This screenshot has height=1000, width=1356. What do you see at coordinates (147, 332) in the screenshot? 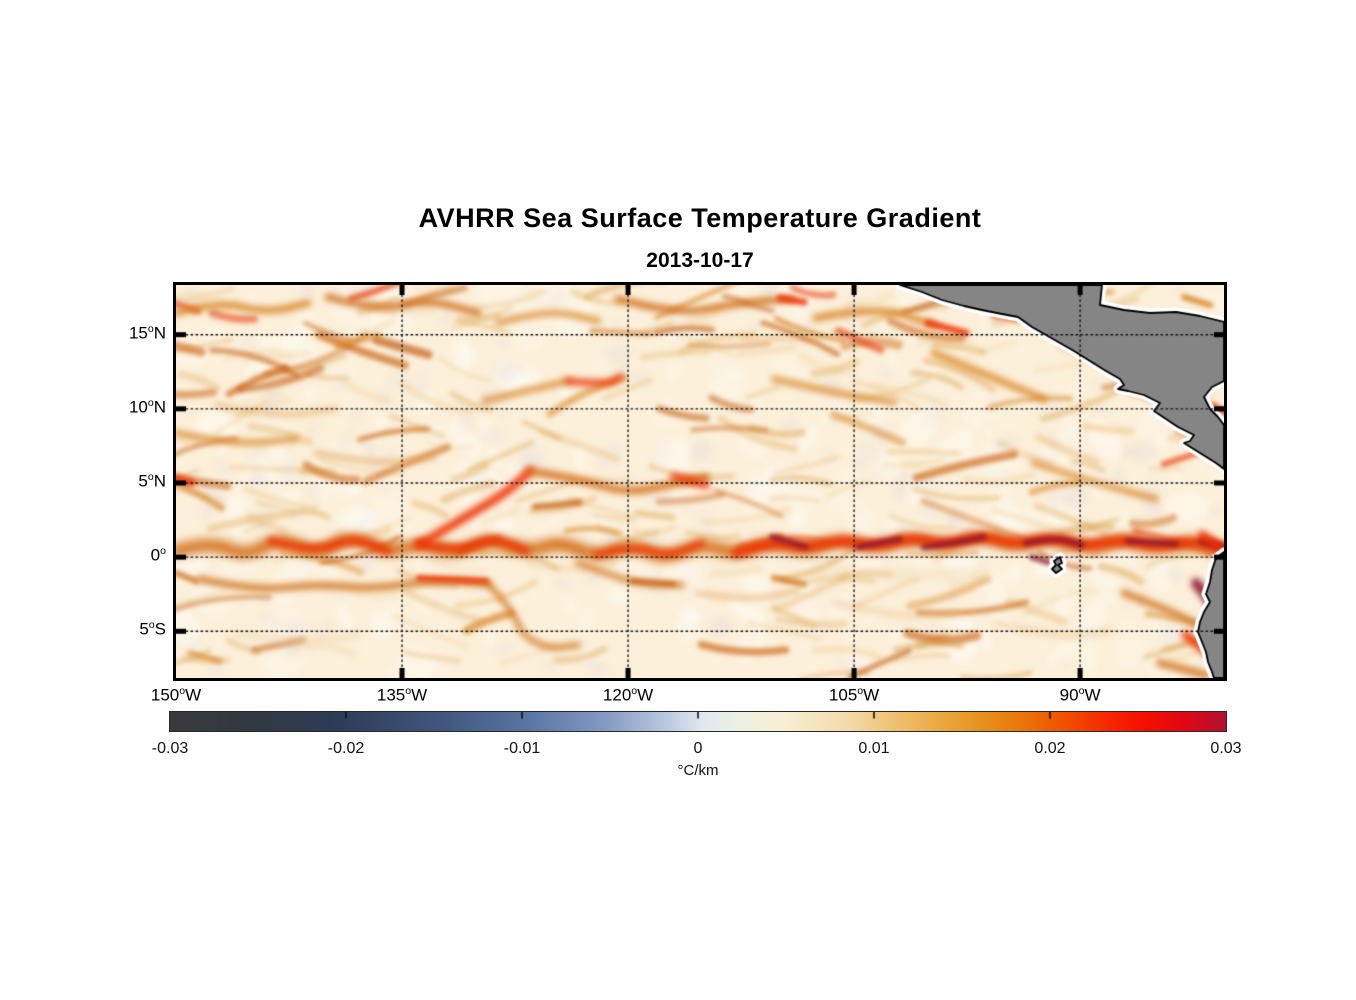
I see `y-tick-label: 15oN` at bounding box center [147, 332].